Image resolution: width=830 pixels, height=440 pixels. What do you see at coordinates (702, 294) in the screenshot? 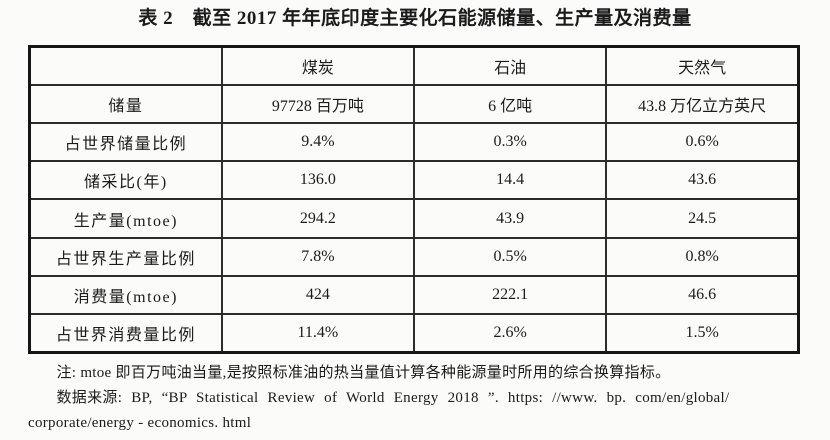
I see `table-cell: 46.6` at bounding box center [702, 294].